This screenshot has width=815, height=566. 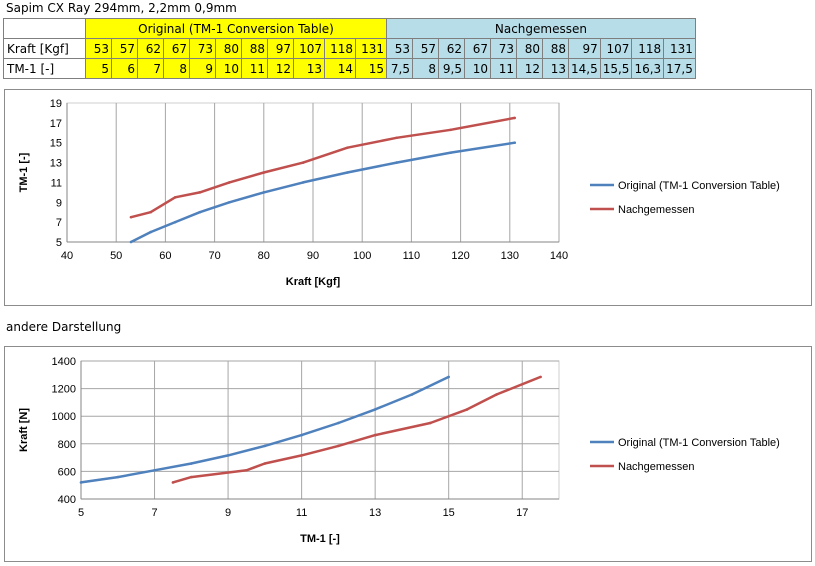 I want to click on kraft-measured-cell: 57, so click(x=425, y=48).